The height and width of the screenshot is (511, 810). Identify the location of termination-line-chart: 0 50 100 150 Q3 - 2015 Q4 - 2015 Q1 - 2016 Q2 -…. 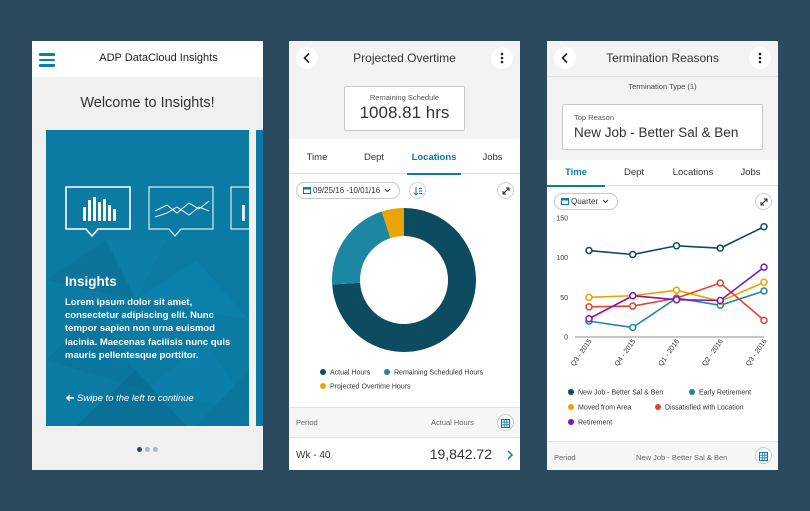
(662, 292).